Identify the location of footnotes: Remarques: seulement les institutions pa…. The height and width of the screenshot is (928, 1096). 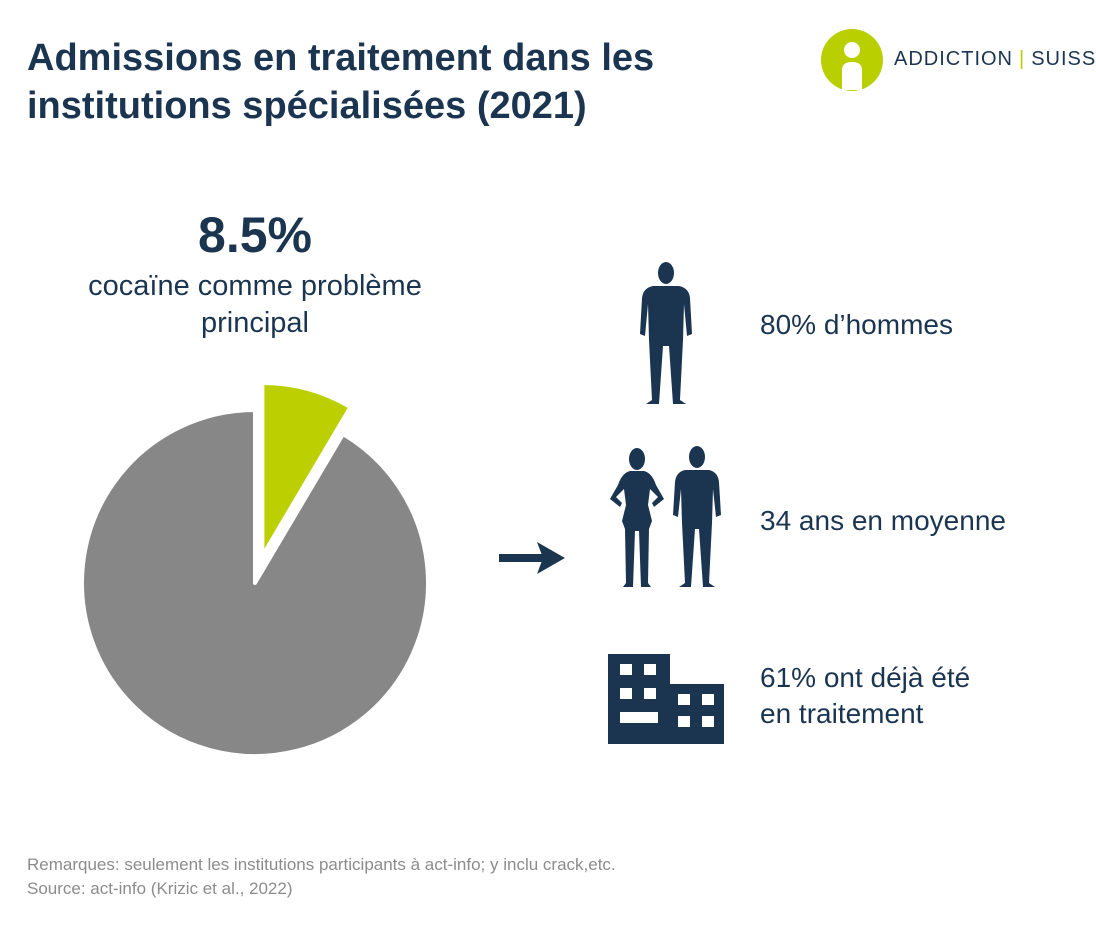
(321, 877).